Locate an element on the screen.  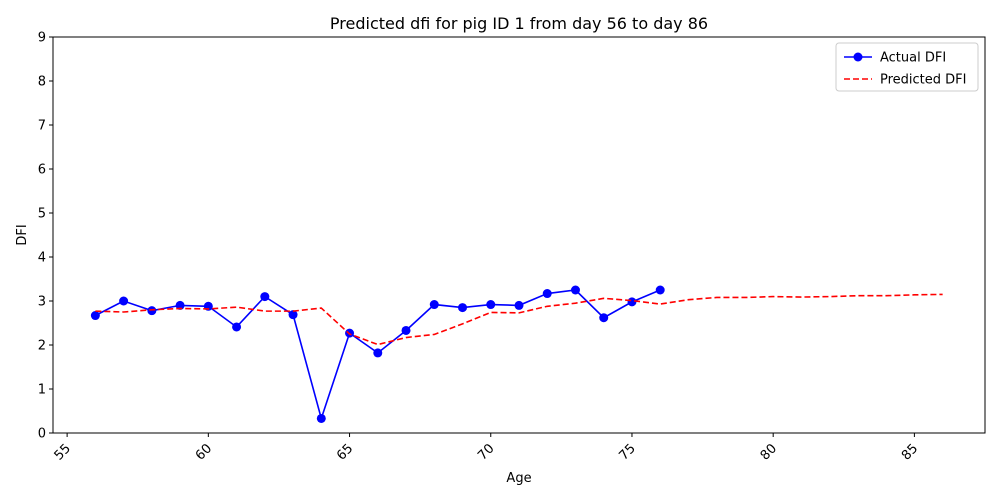
legend-label: Predicted DFI is located at coordinates (923, 80).